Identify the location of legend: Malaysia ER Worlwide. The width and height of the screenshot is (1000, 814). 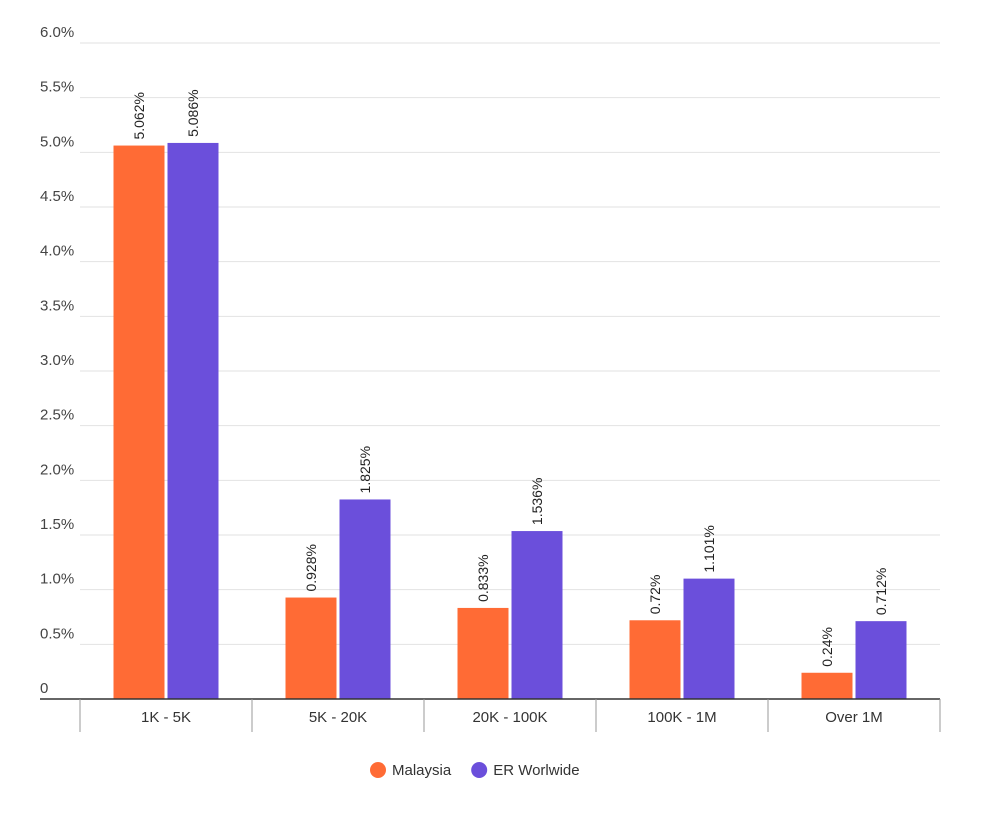
(475, 770).